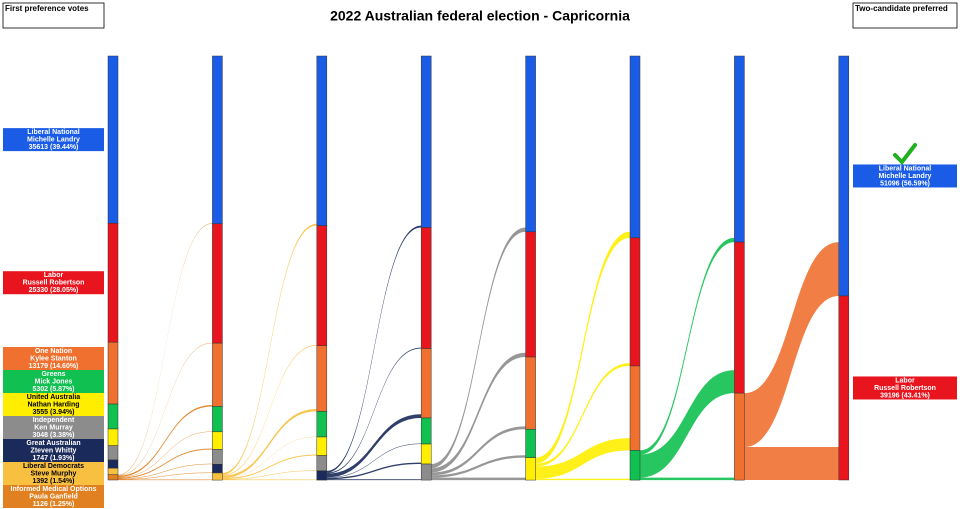 This screenshot has height=509, width=960. I want to click on party-label: Labor, so click(54, 275).